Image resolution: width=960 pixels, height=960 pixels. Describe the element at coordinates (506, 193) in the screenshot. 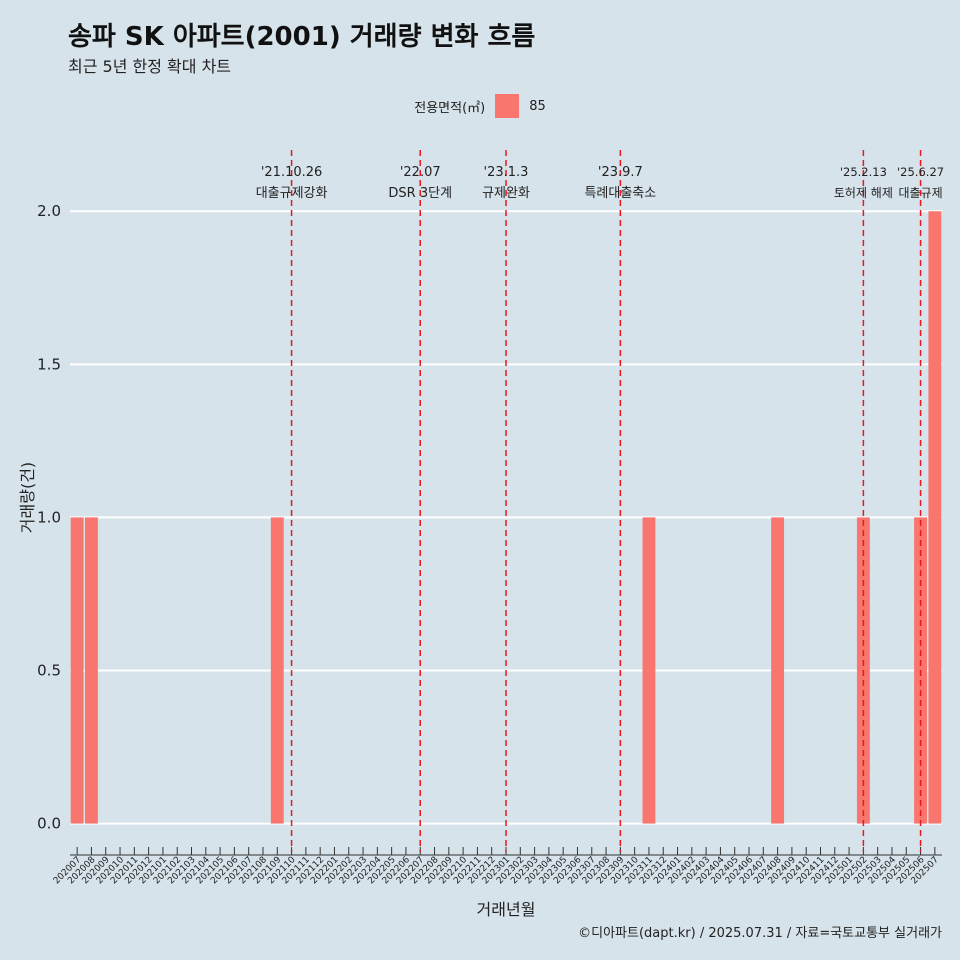

I see `annotation-label: 규제완화` at that location.